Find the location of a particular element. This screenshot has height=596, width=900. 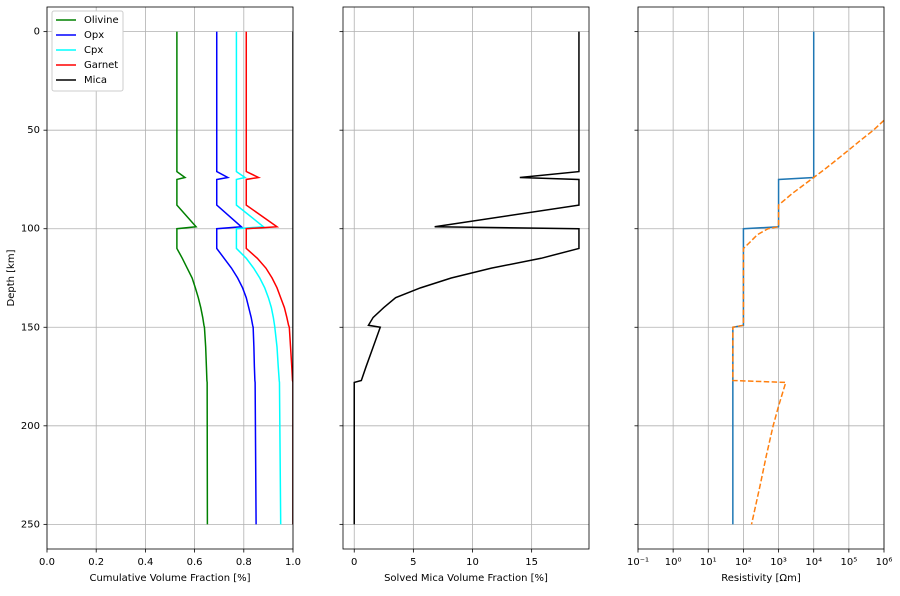

x-axis-label: Resistivity [Ωm] is located at coordinates (761, 578).